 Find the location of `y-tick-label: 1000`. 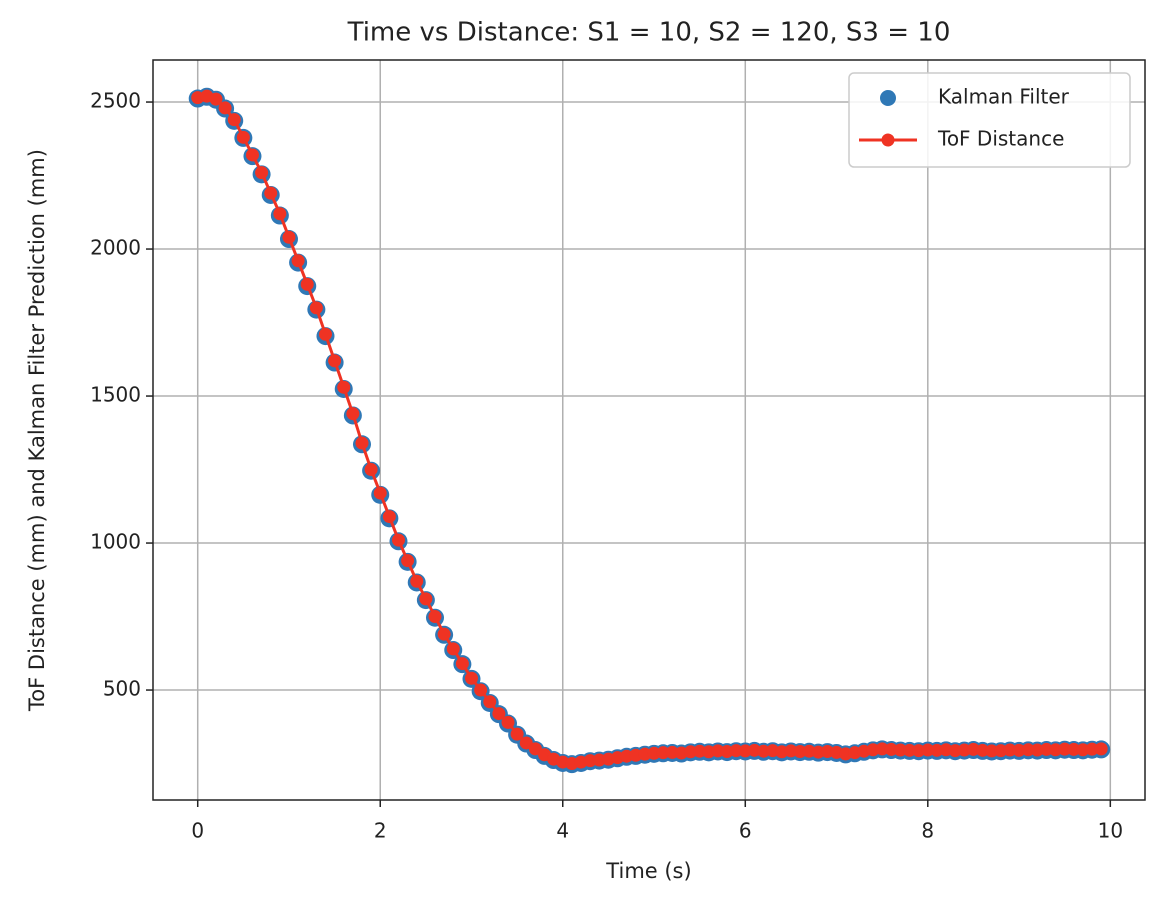

y-tick-label: 1000 is located at coordinates (115, 542).